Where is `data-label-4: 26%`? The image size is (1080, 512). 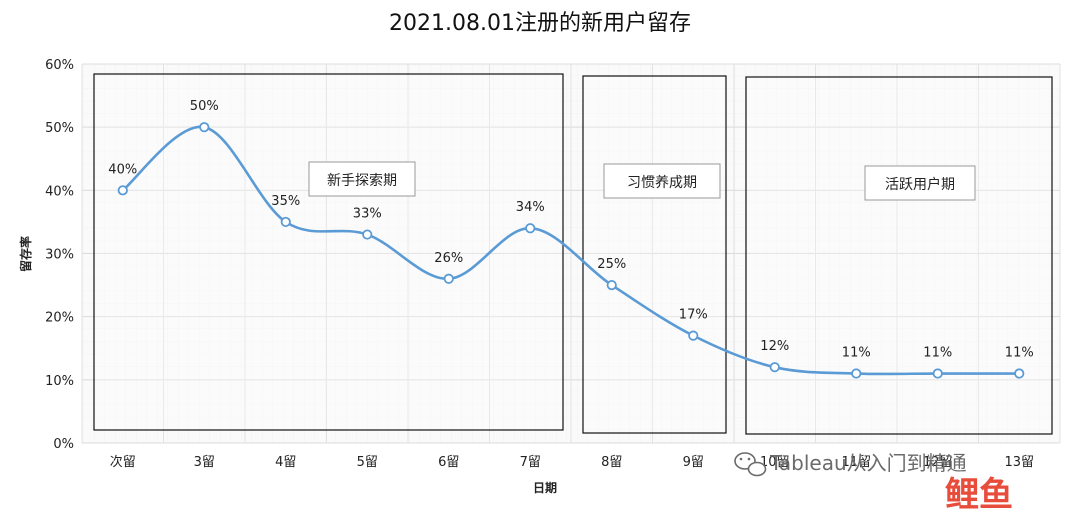
data-label-4: 26% is located at coordinates (448, 258).